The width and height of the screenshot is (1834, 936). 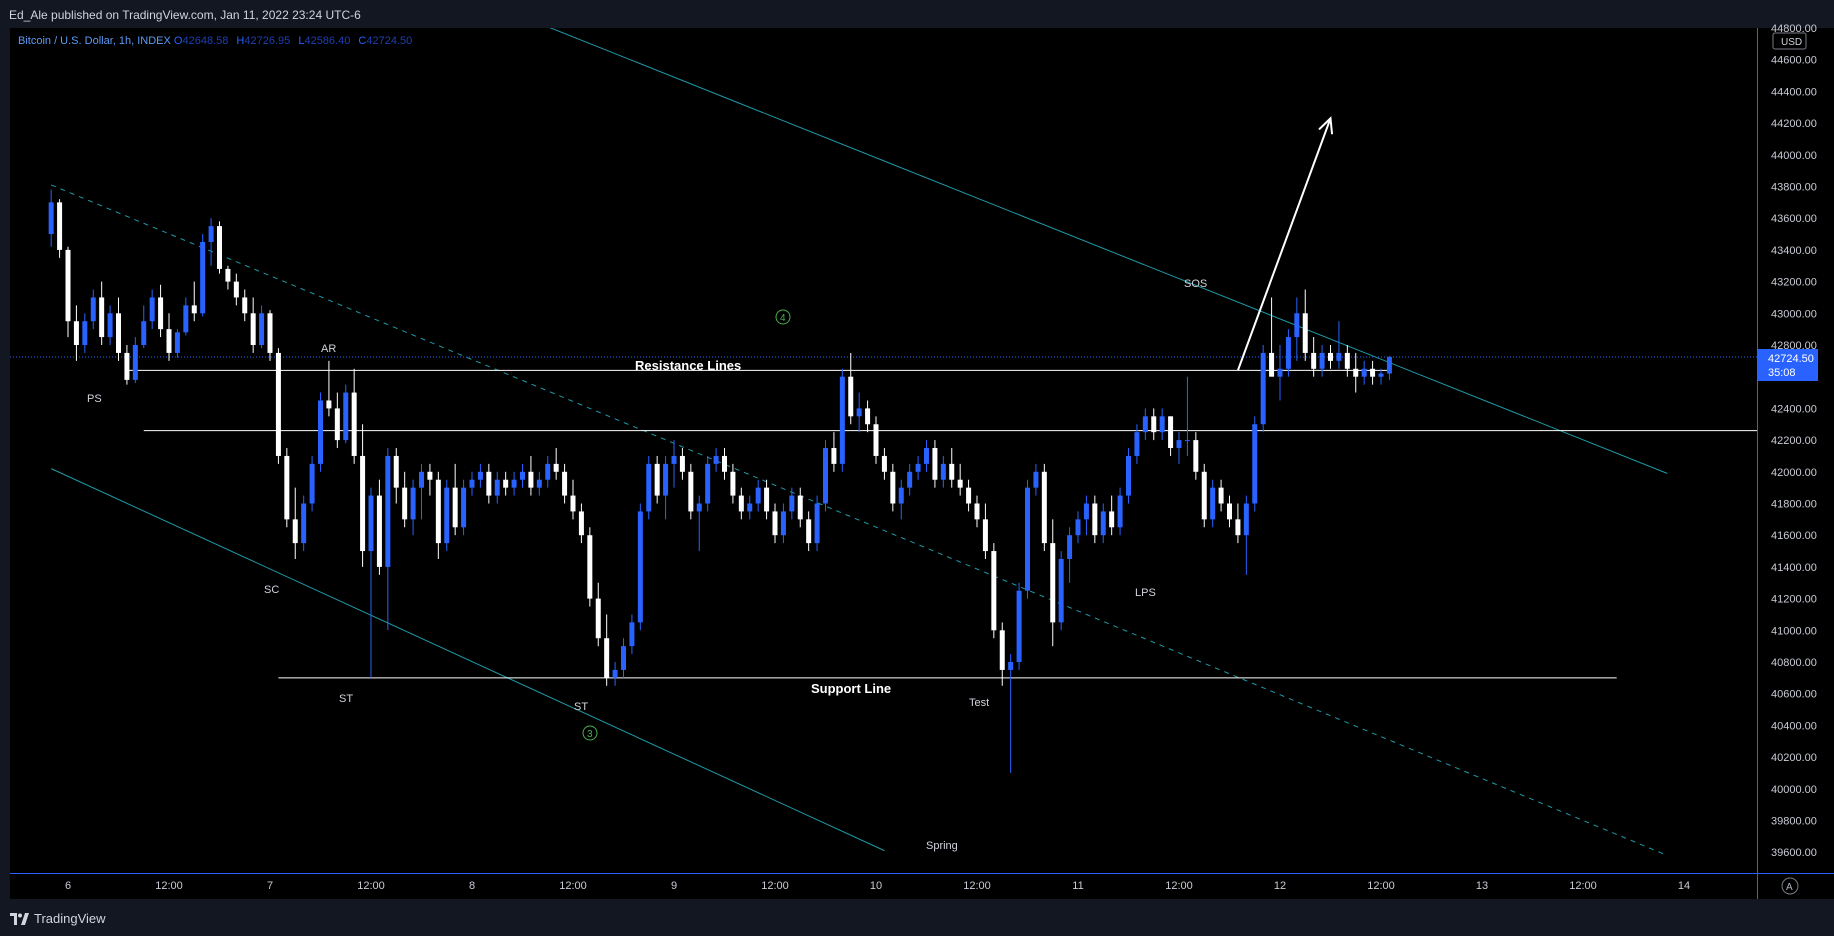 I want to click on annotation-st-1: ST, so click(x=346, y=699).